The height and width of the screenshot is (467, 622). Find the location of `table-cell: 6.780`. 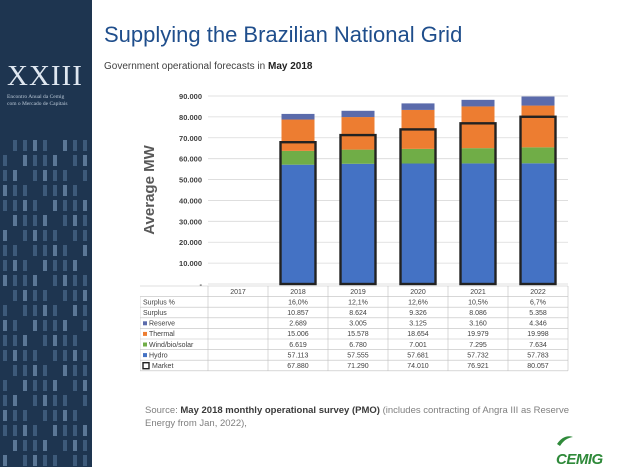

table-cell: 6.780 is located at coordinates (358, 345).